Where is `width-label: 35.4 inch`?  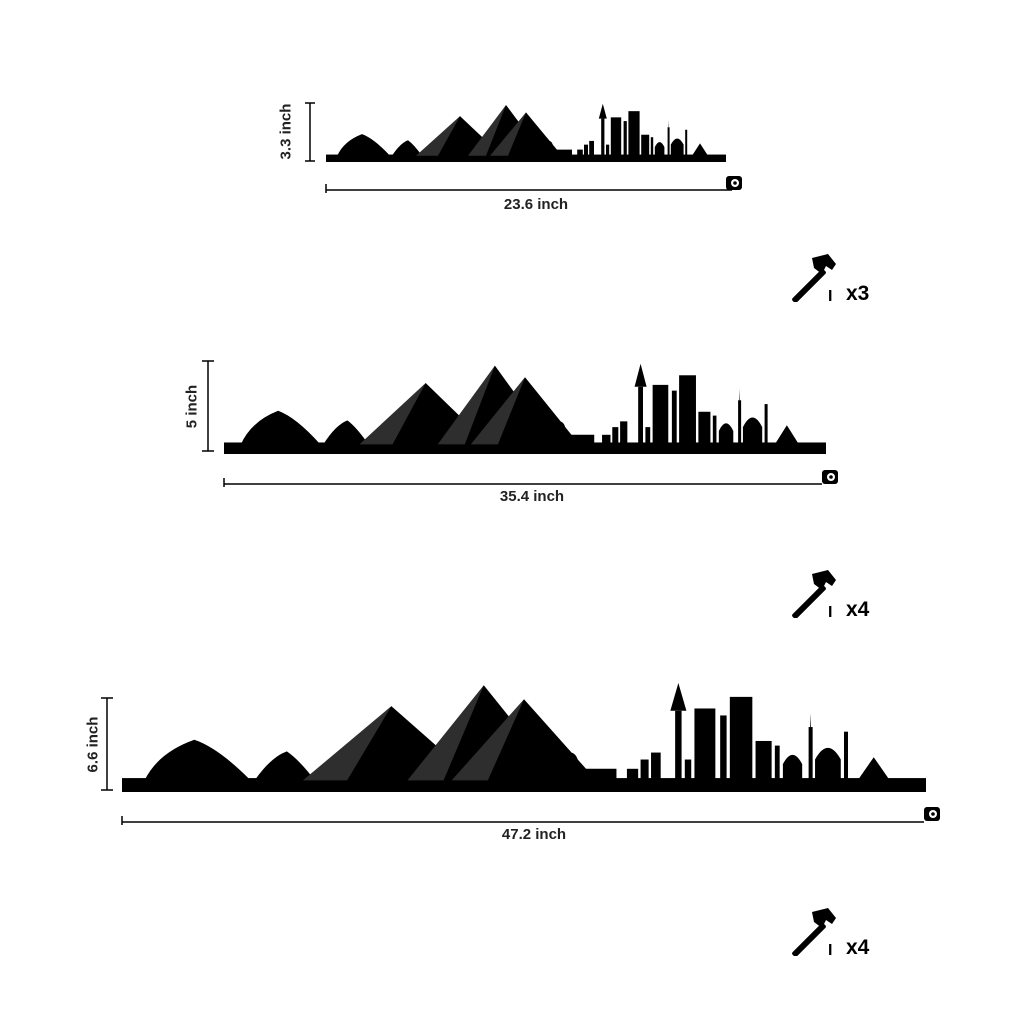 width-label: 35.4 inch is located at coordinates (532, 496).